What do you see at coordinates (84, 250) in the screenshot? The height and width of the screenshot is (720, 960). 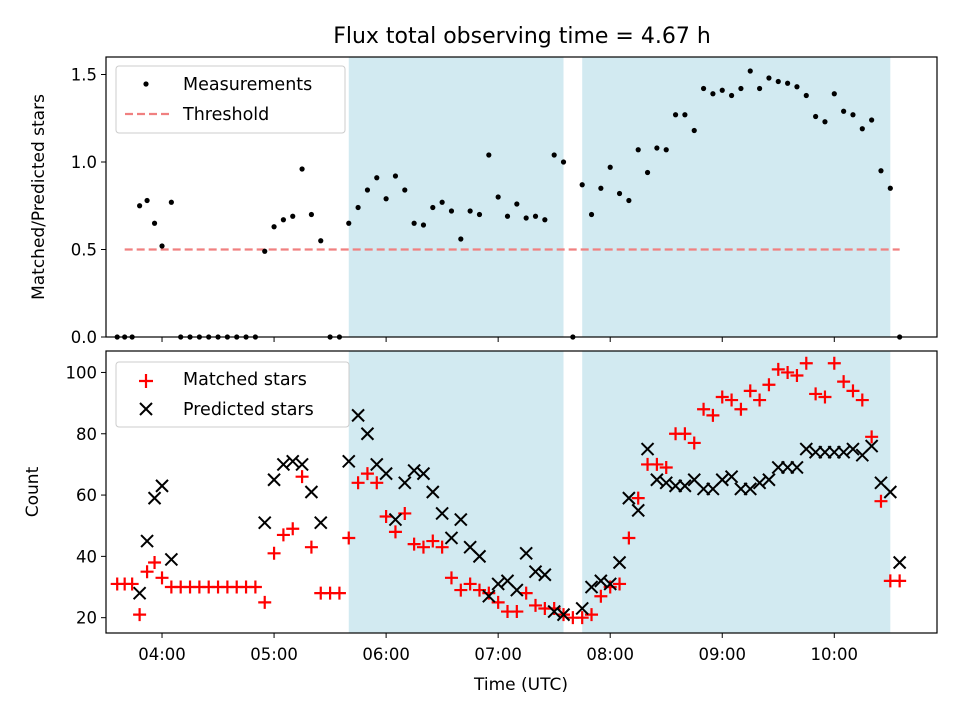 I see `top-y-tick-label: 0.5` at bounding box center [84, 250].